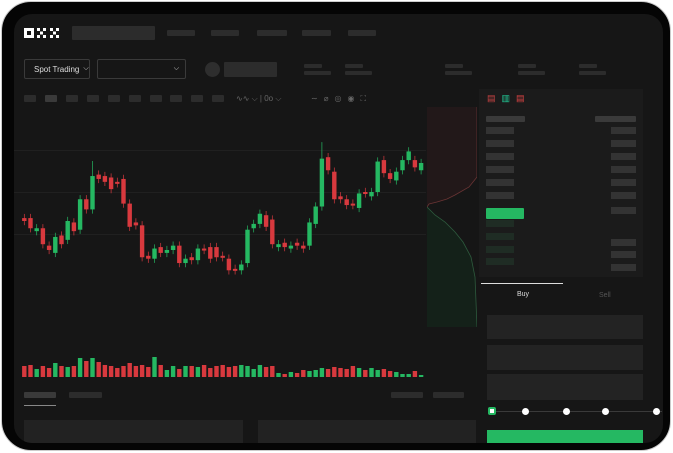  I want to click on okx-logo, so click(45, 33).